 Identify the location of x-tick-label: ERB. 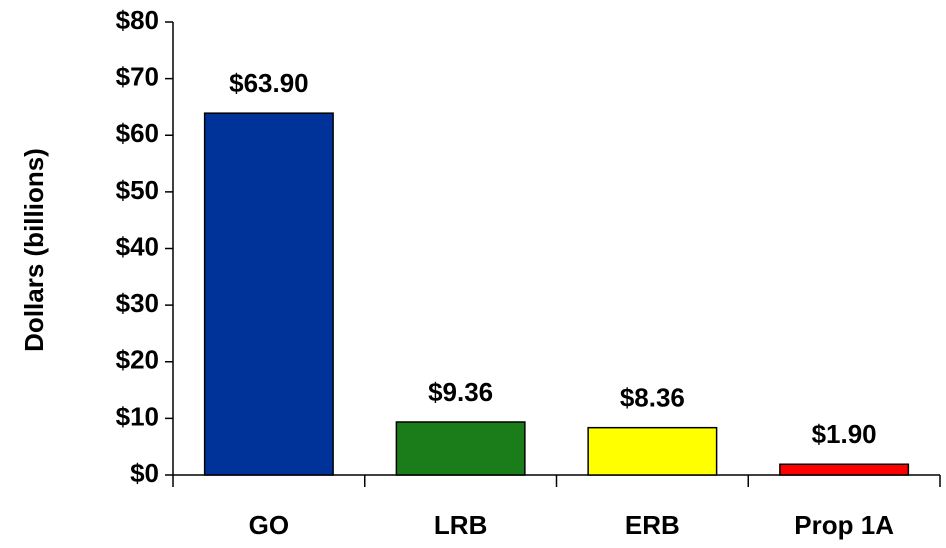
(652, 525).